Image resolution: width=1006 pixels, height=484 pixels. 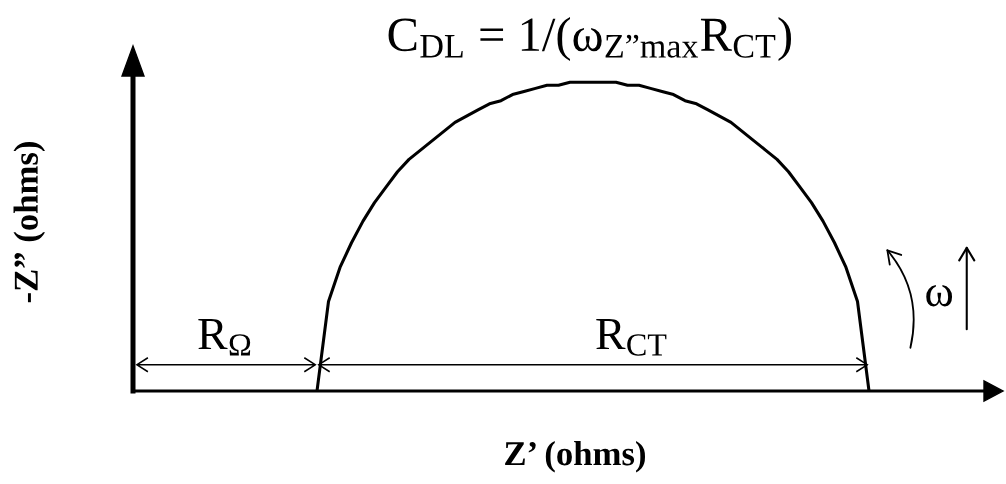 I want to click on annotation: R$_{Ω}$, so click(x=224, y=337).